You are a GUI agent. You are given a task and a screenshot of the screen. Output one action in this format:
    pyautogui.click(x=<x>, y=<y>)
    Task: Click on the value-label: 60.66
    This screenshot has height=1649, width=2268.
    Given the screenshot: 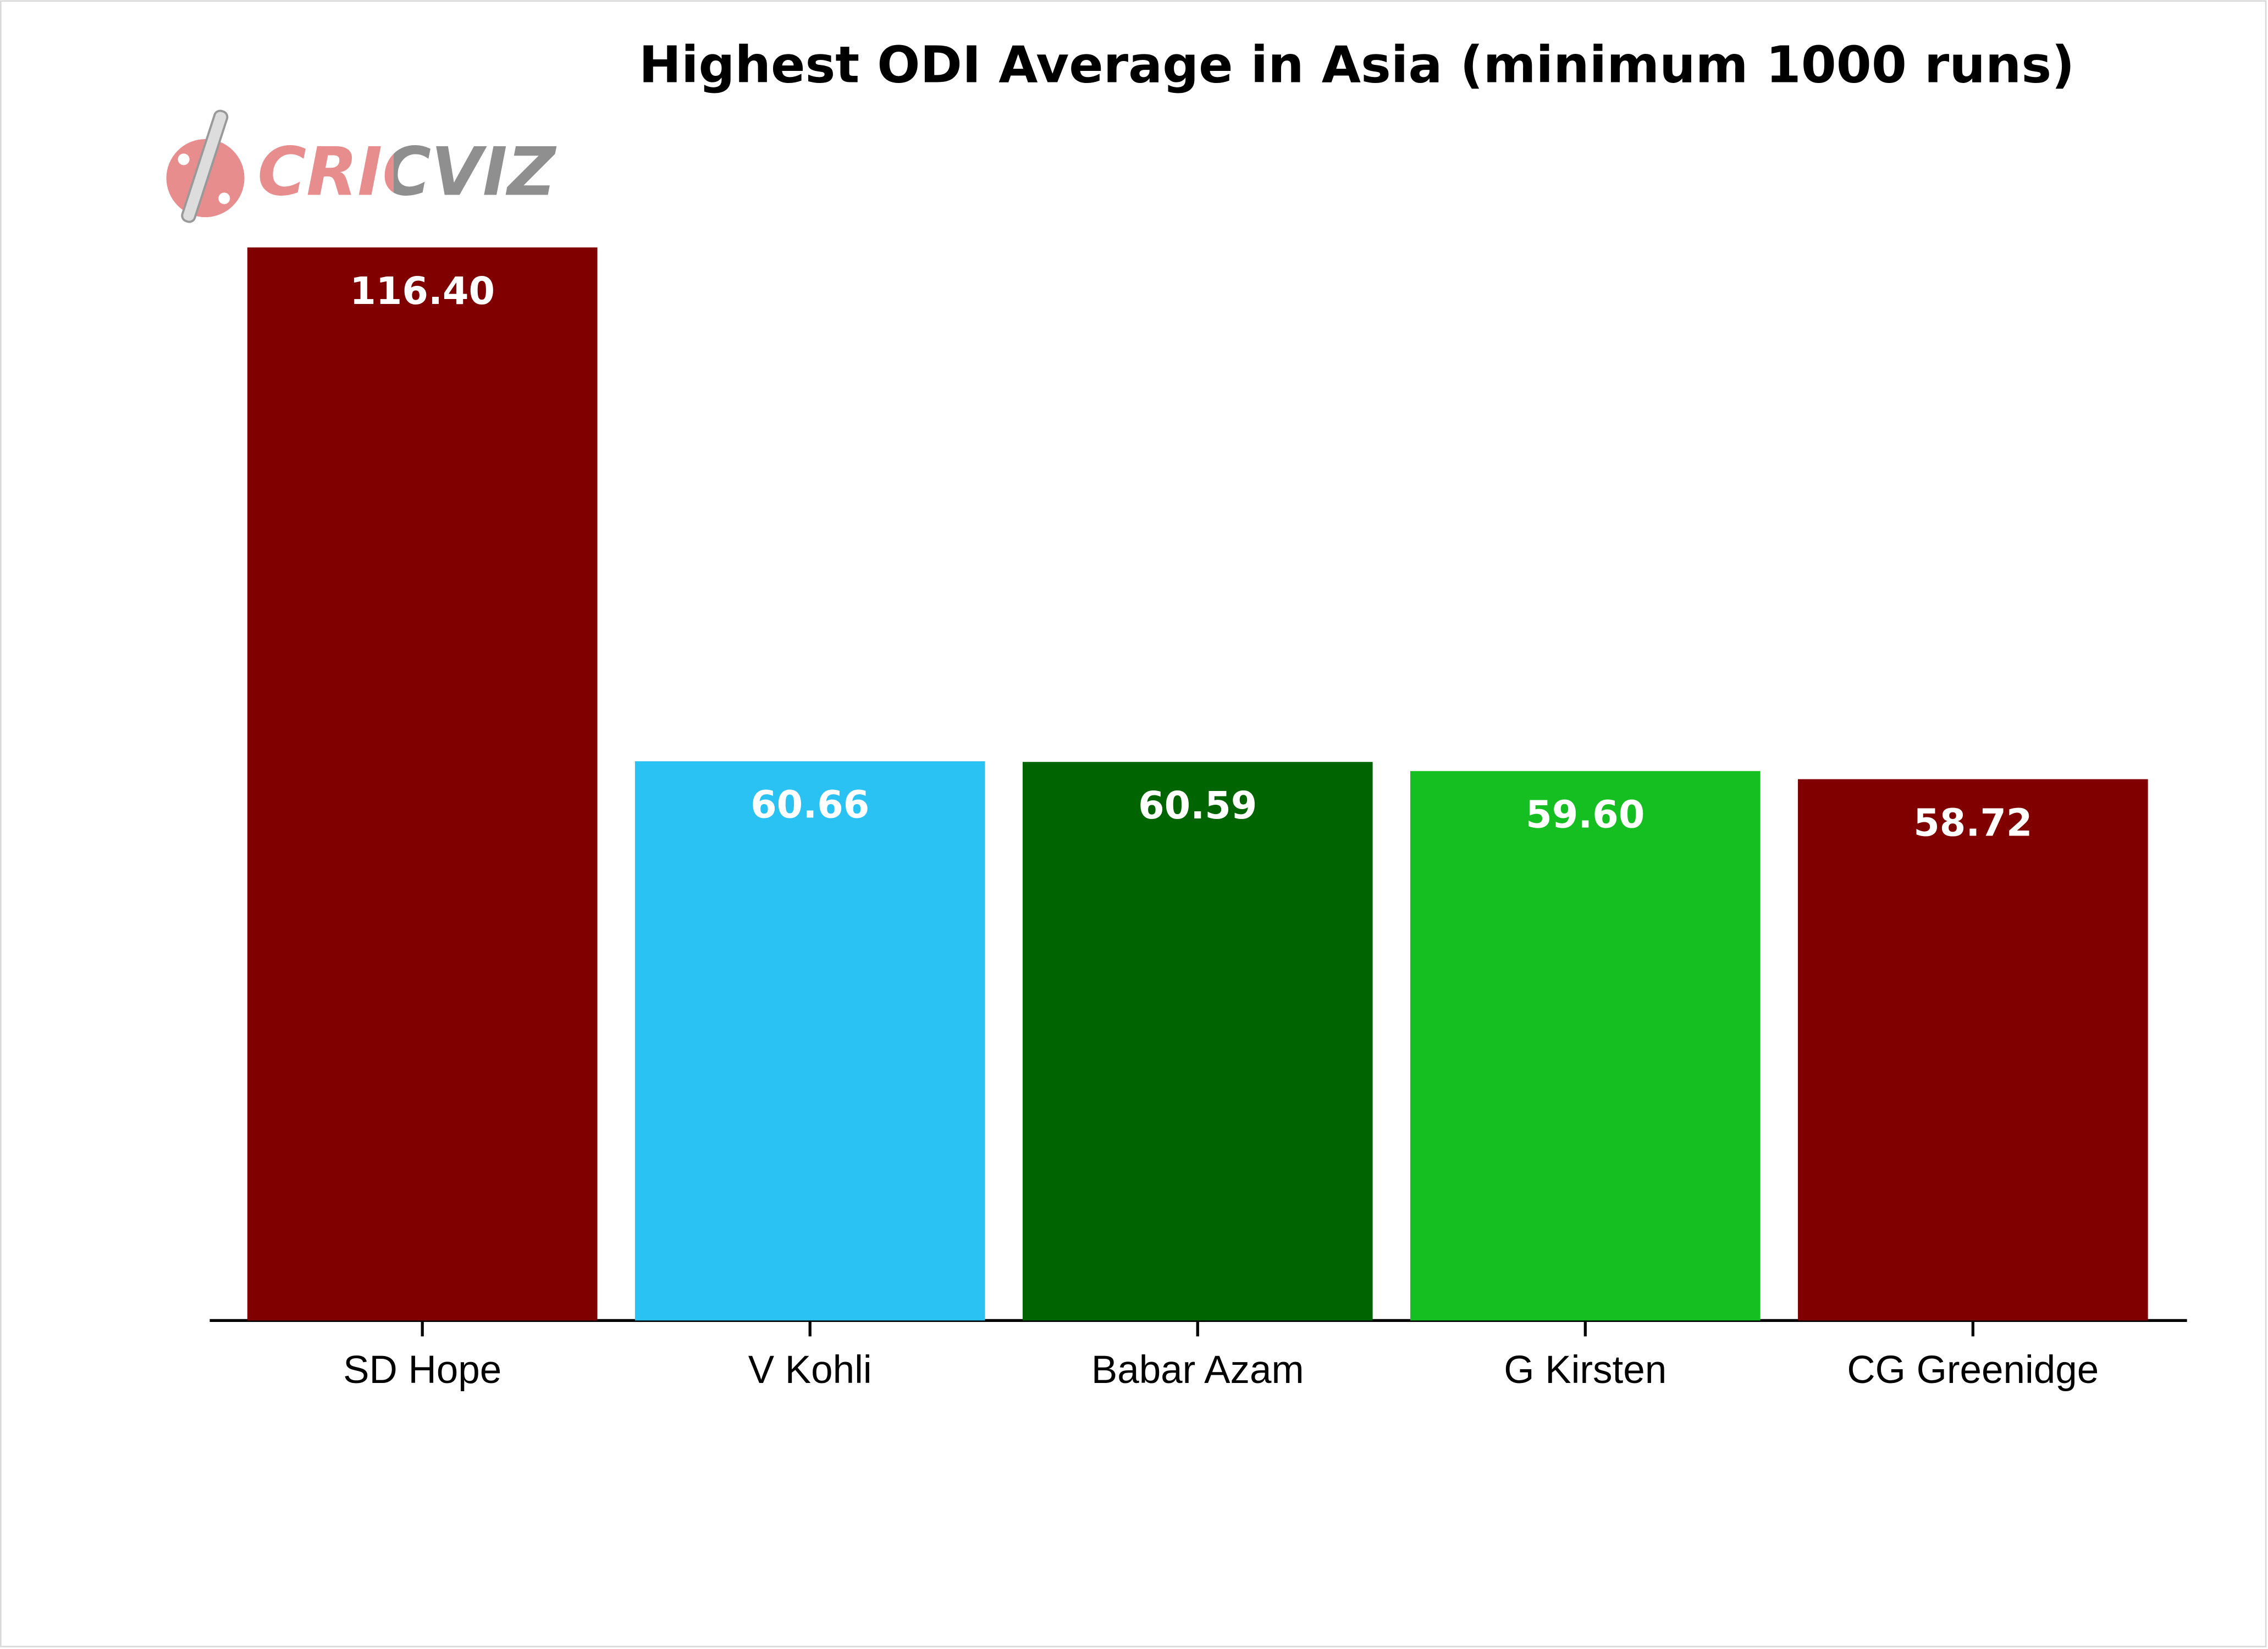 What is the action you would take?
    pyautogui.click(x=810, y=805)
    